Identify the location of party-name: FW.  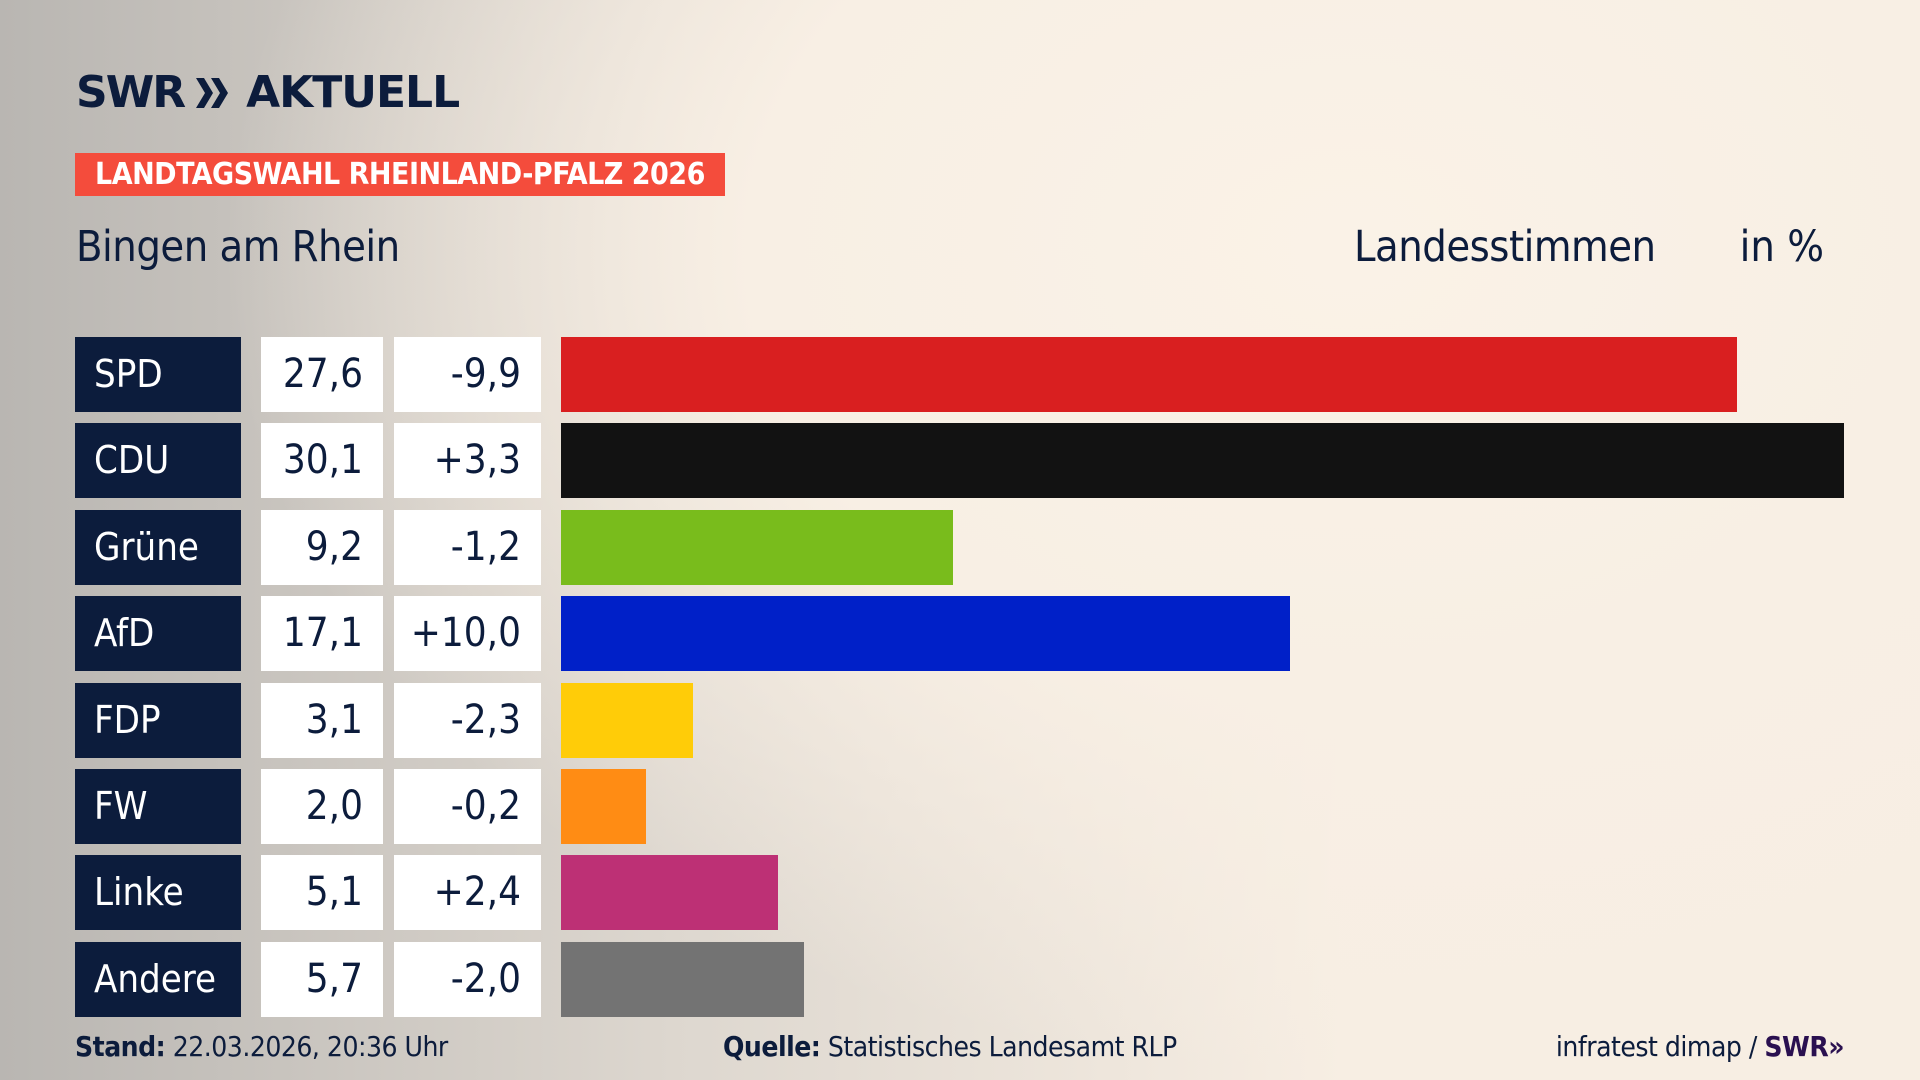
(158, 806).